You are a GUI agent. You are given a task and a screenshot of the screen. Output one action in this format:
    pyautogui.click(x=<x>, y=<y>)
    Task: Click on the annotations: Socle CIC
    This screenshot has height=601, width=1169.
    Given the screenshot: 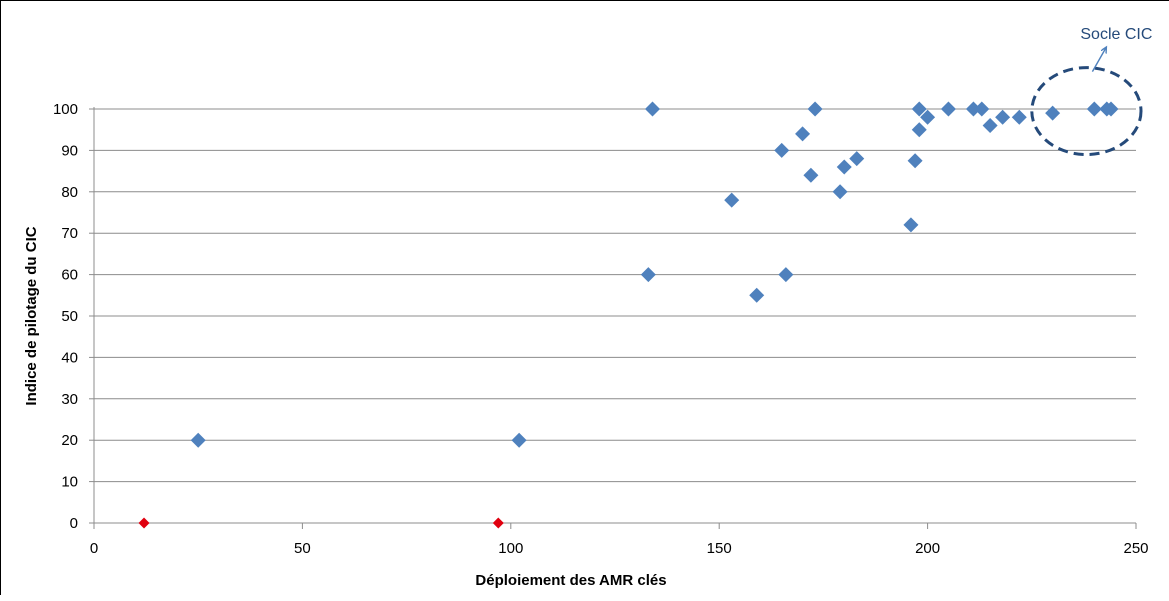 What is the action you would take?
    pyautogui.click(x=1091, y=91)
    